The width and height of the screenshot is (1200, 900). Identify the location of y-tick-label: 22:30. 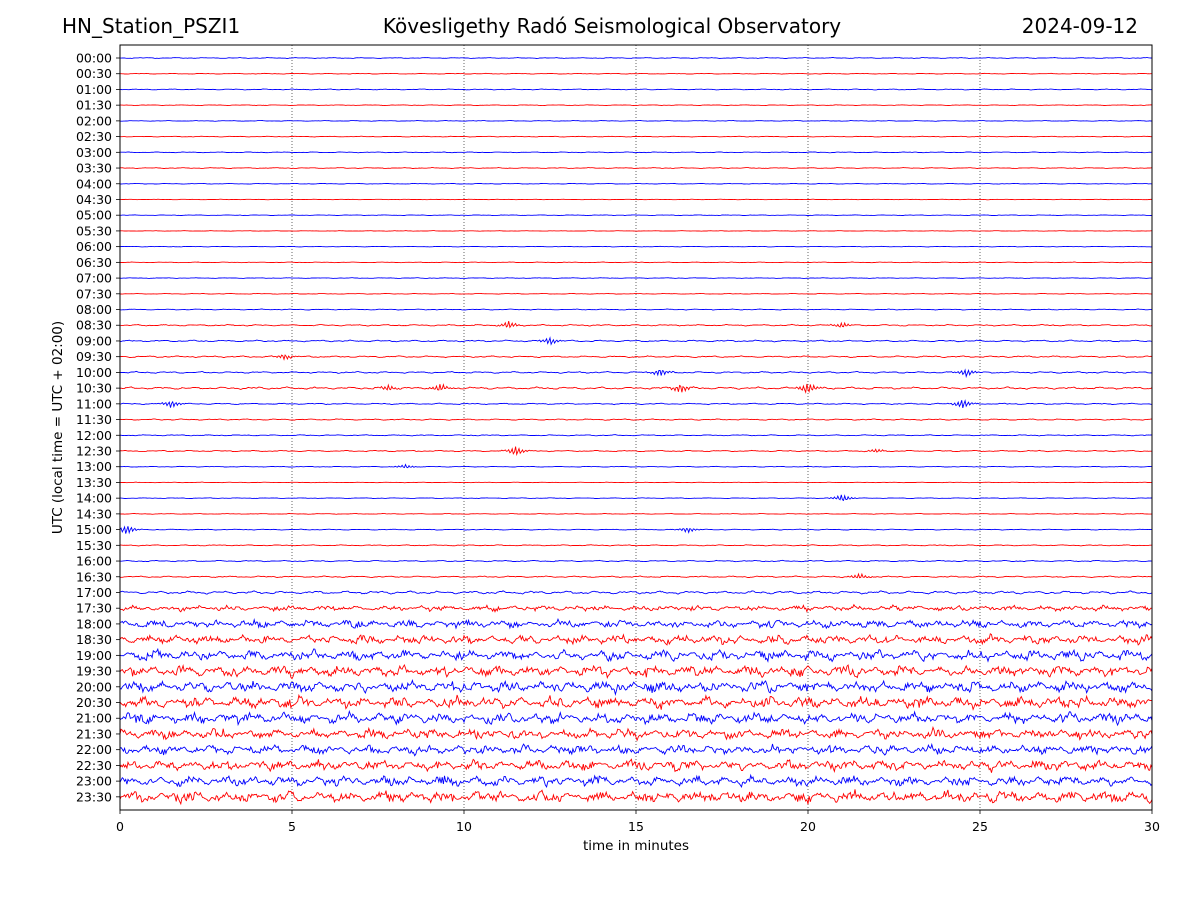
(94, 765).